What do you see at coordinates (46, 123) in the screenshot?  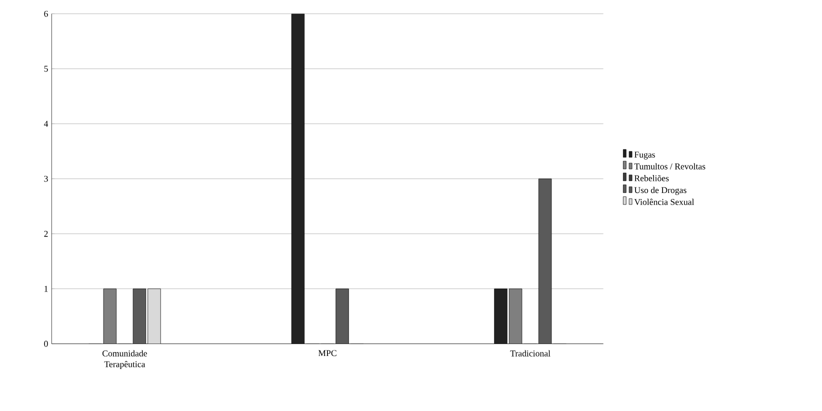 I see `y-tick-label: 4` at bounding box center [46, 123].